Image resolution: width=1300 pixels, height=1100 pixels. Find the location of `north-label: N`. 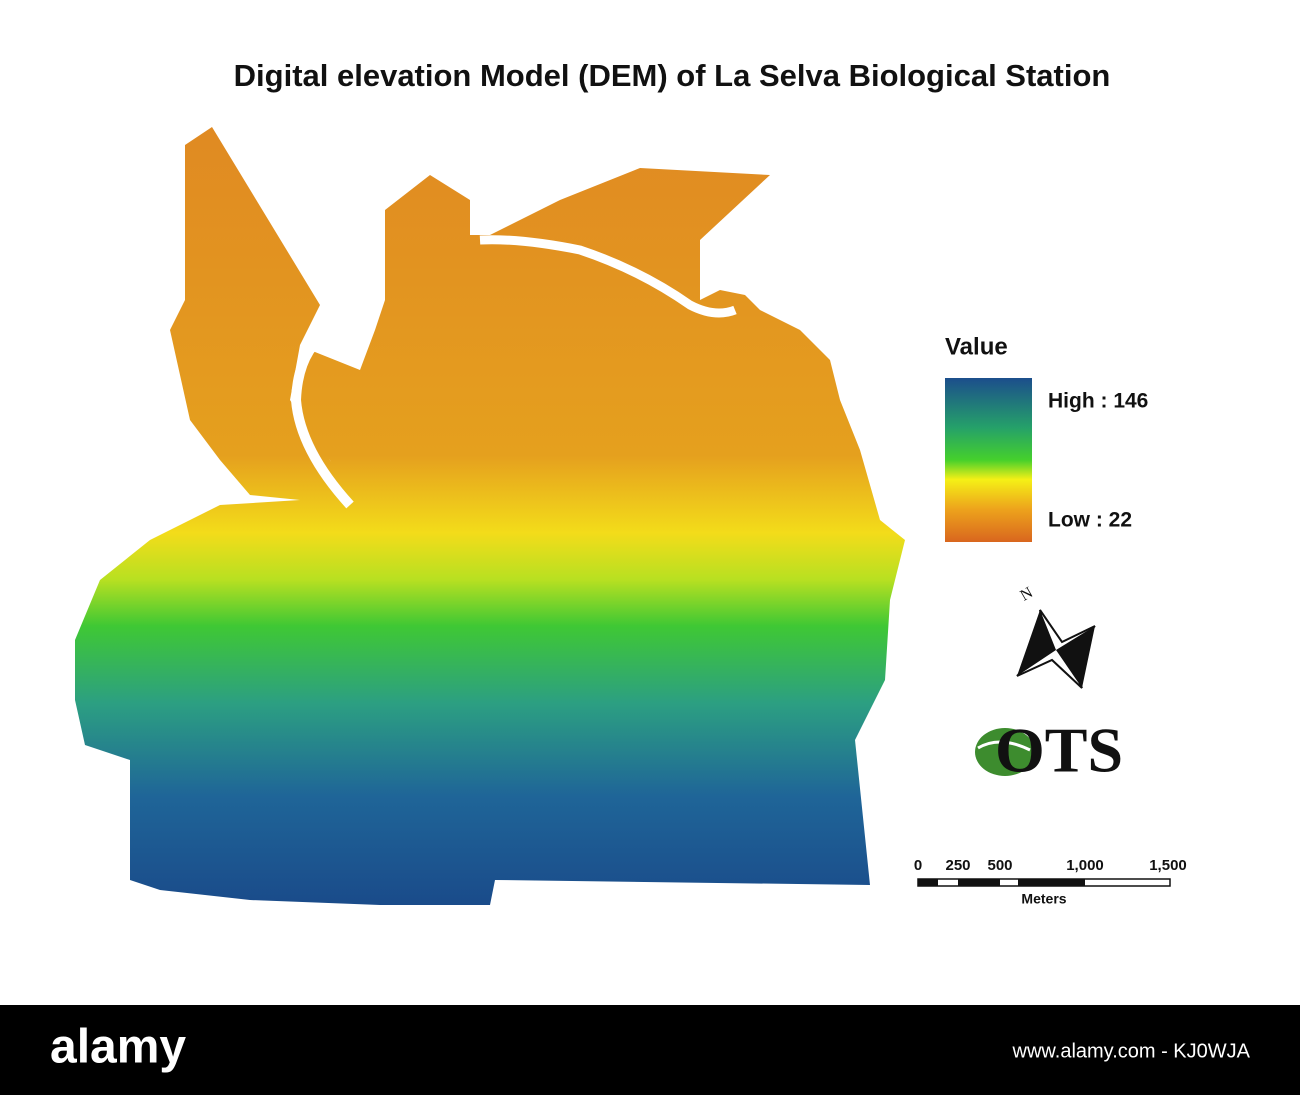

north-label: N is located at coordinates (1026, 594).